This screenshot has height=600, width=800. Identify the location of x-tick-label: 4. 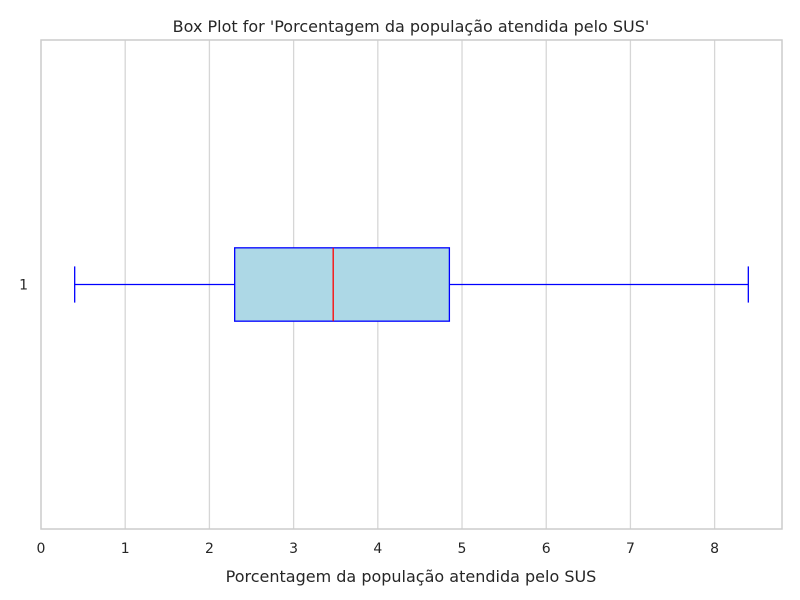
(377, 549).